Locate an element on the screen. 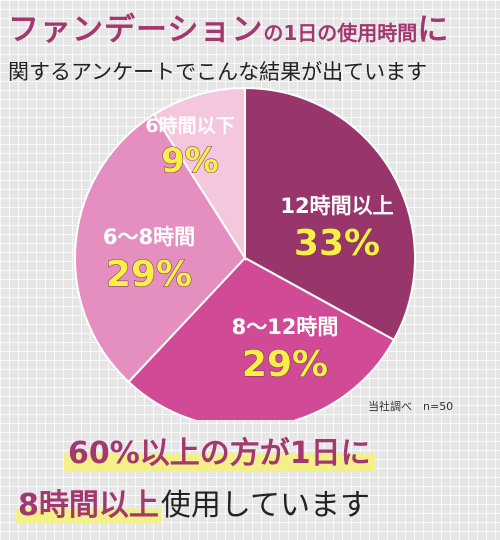 This screenshot has width=500, height=540. slice-label-8-12h: 8〜12時間 is located at coordinates (285, 327).